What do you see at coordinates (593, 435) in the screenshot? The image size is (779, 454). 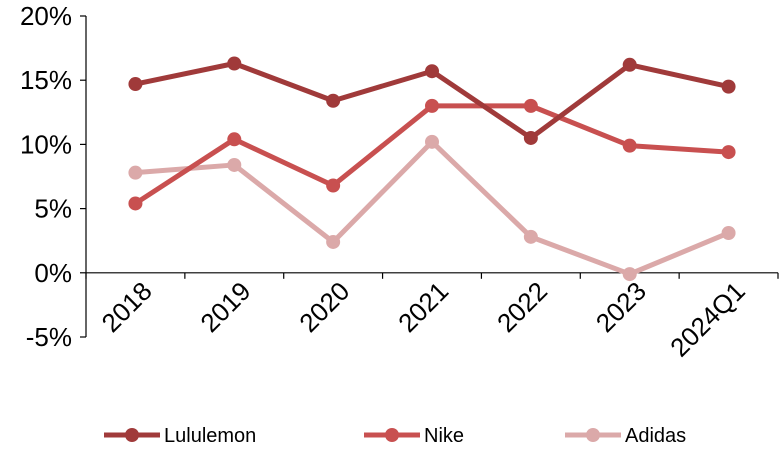 I see `legend-swatch-marker-adidas` at bounding box center [593, 435].